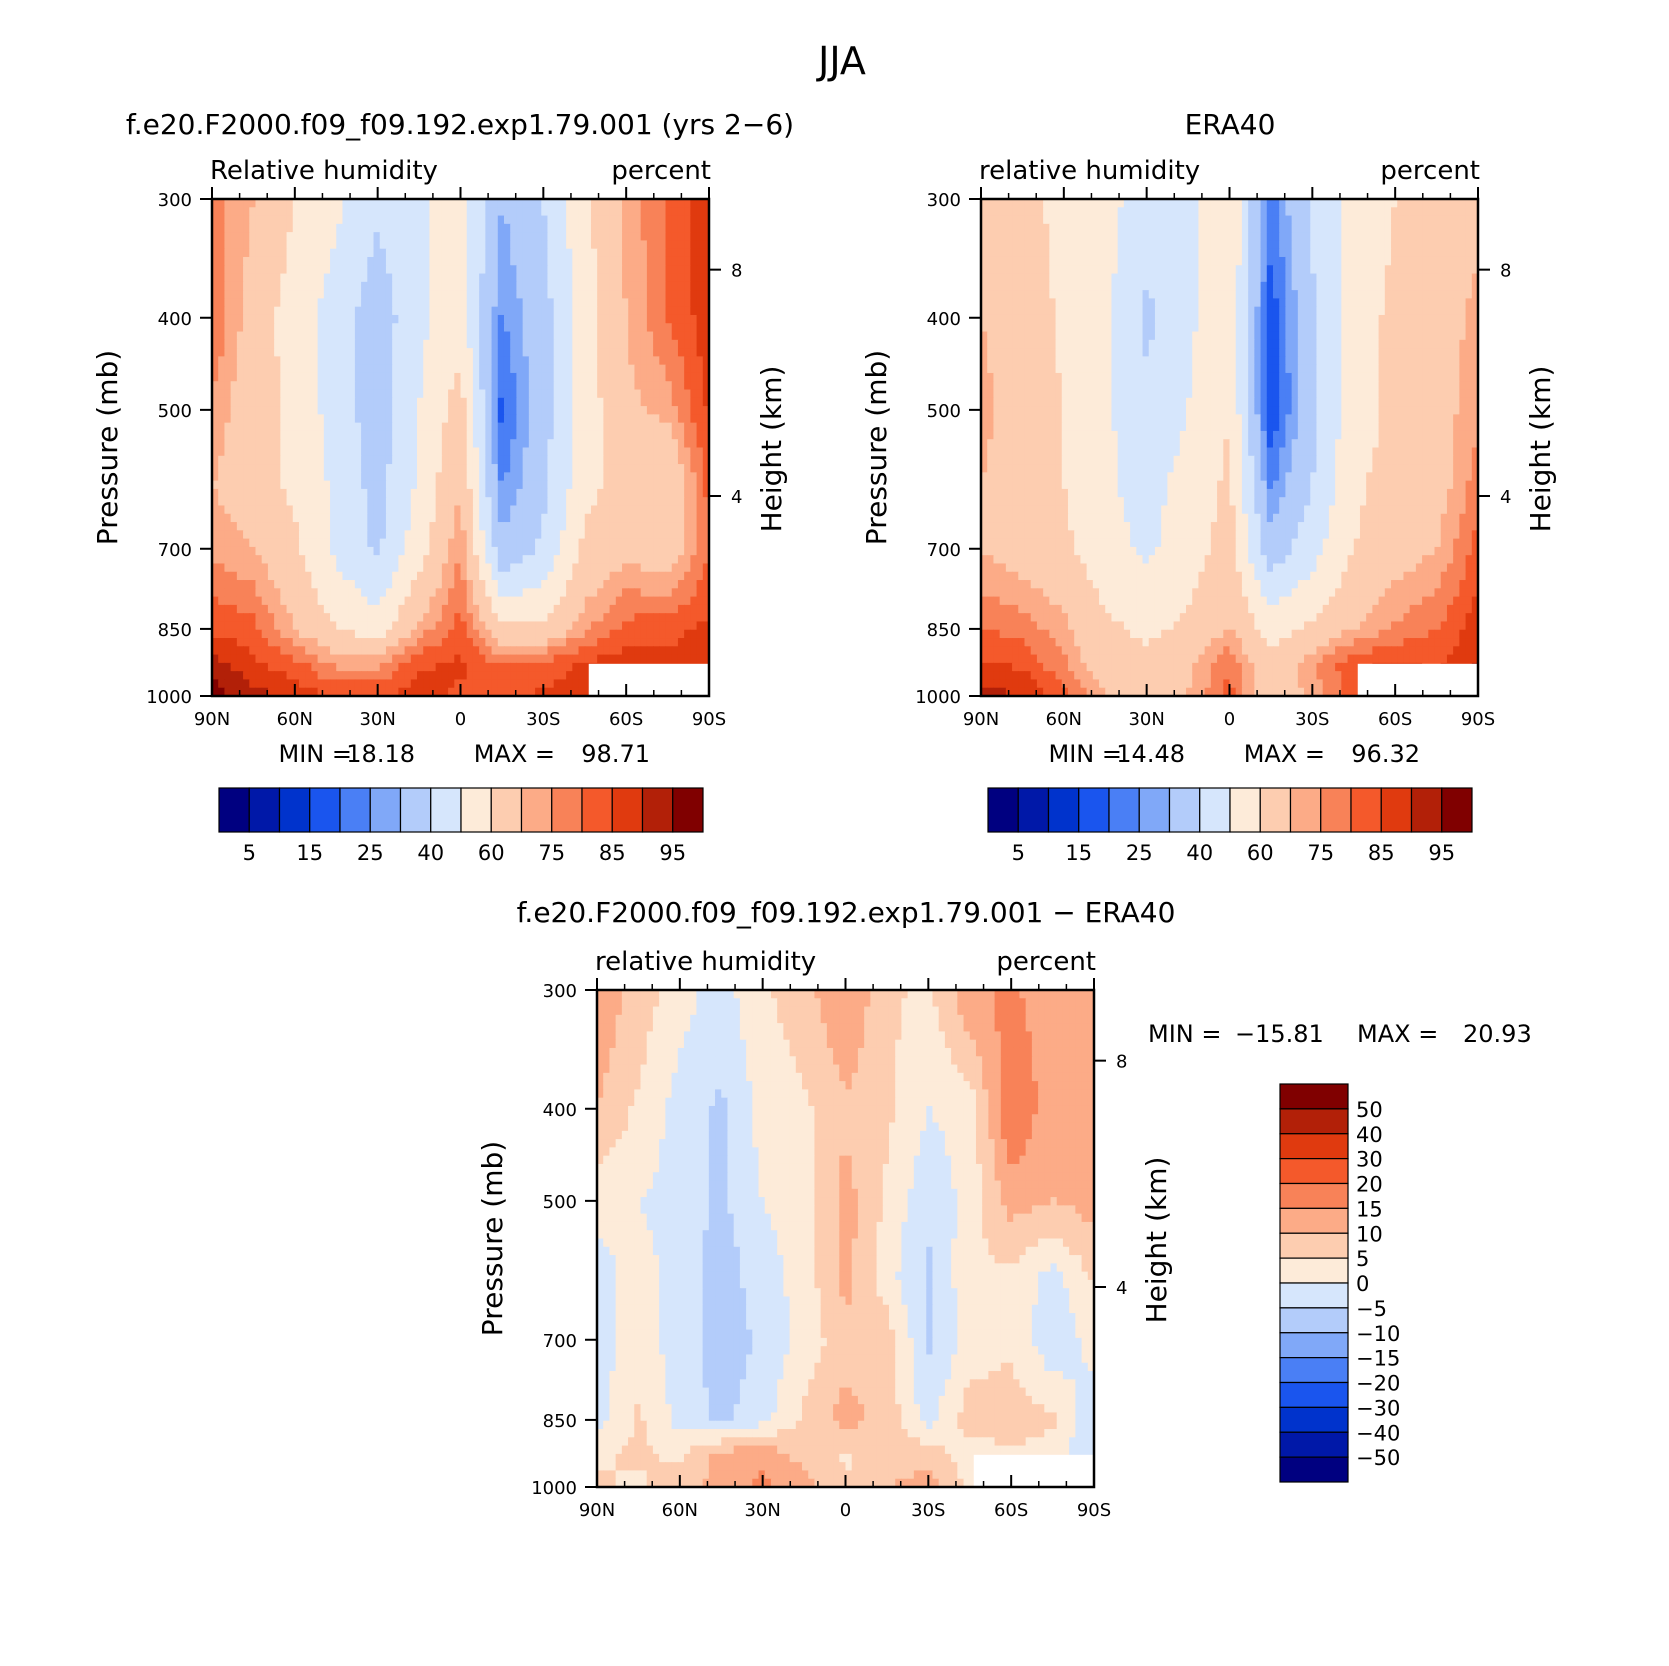  Describe the element at coordinates (415, 810) in the screenshot. I see `colorbar-swatch` at that location.